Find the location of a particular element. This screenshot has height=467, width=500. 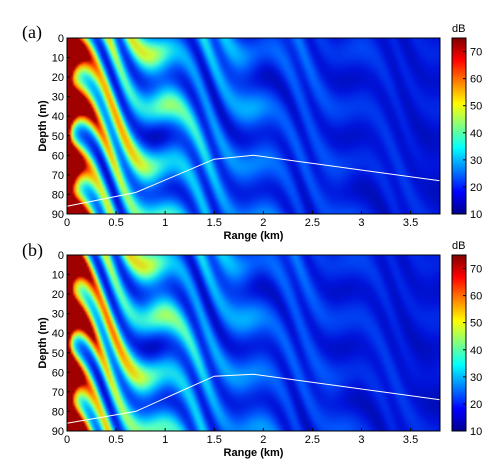

panel-label: (b) is located at coordinates (32, 250).